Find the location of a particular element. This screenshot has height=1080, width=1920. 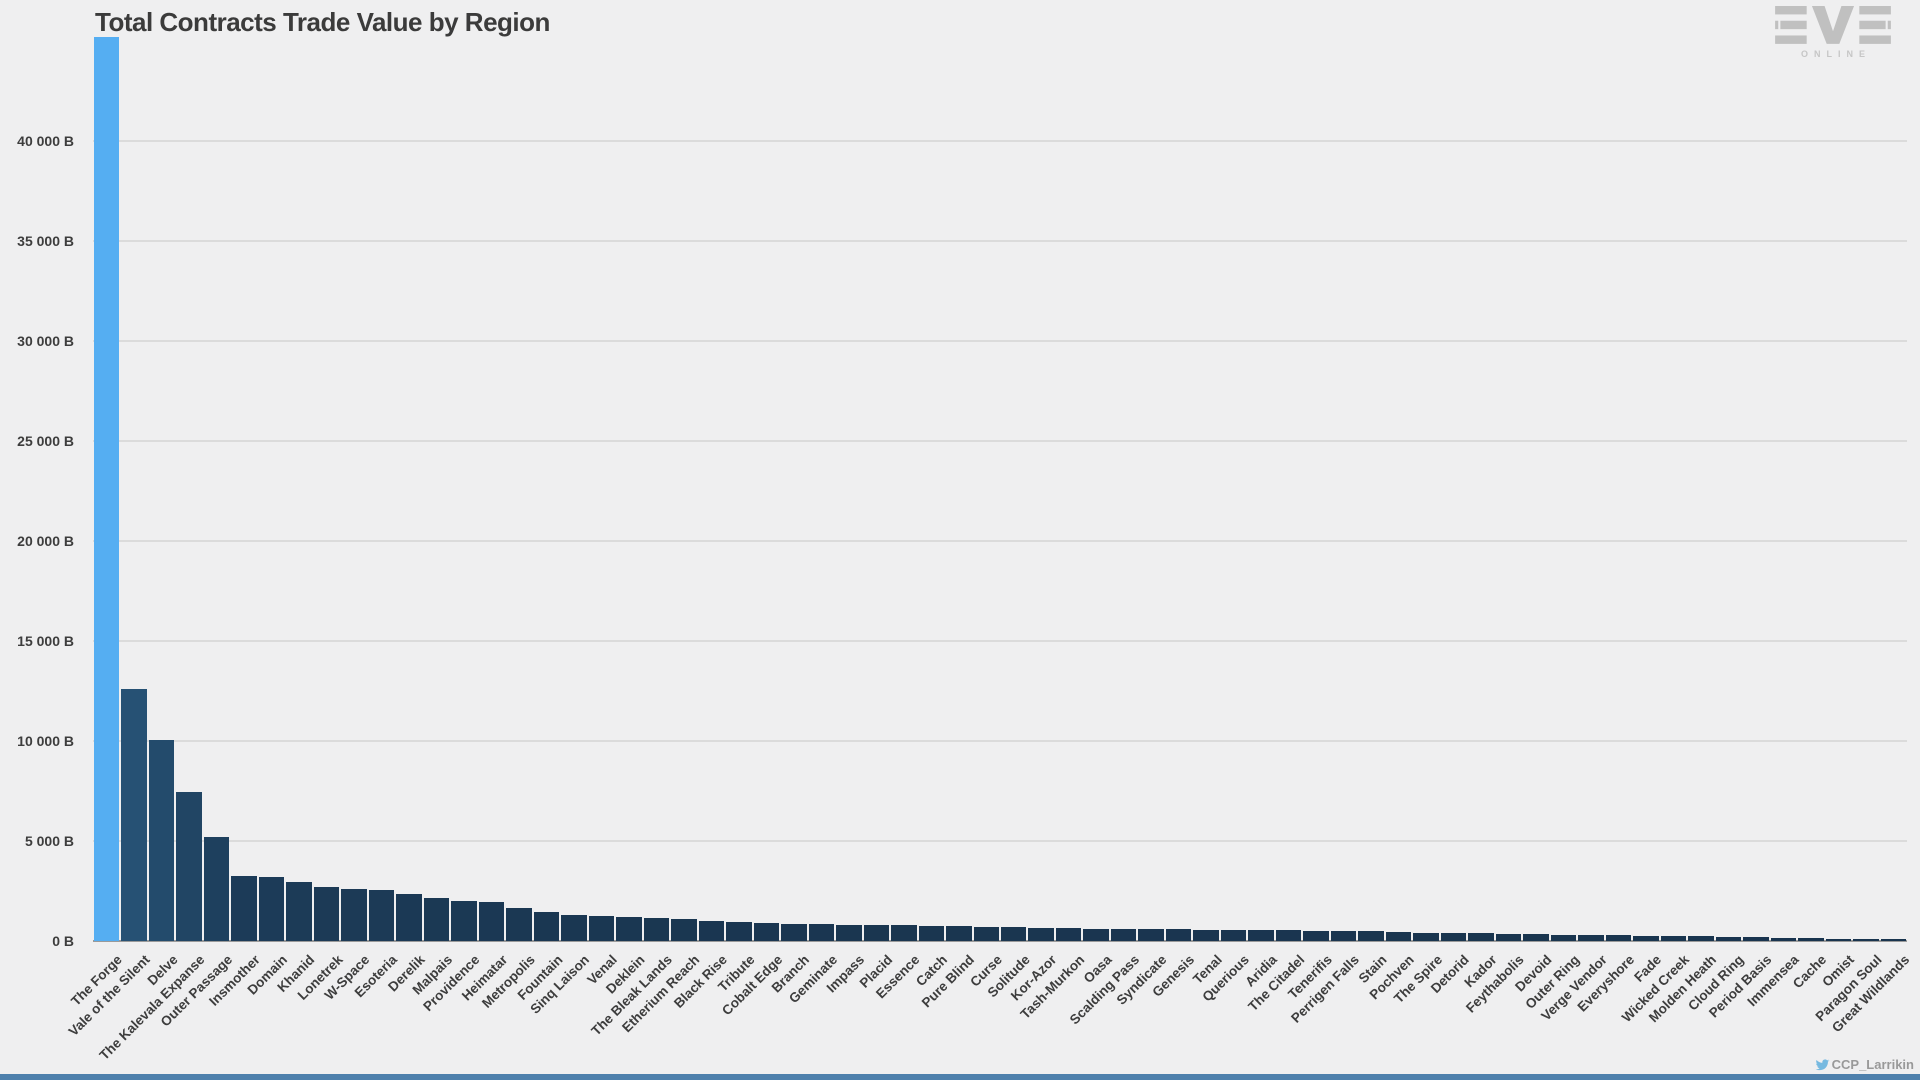

y-tick-label: 0 B is located at coordinates (63, 941).